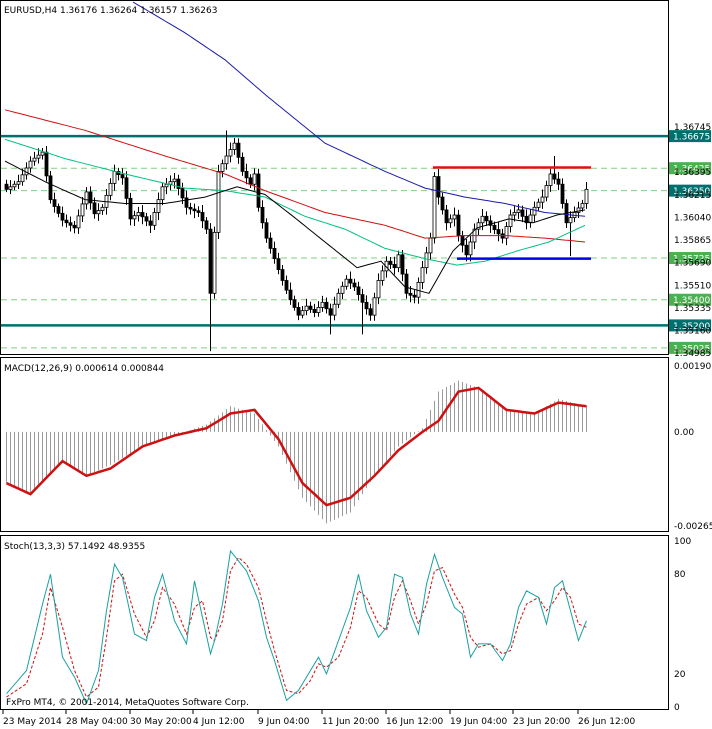 The height and width of the screenshot is (729, 712). I want to click on price-tick-label: 1.35335, so click(692, 309).